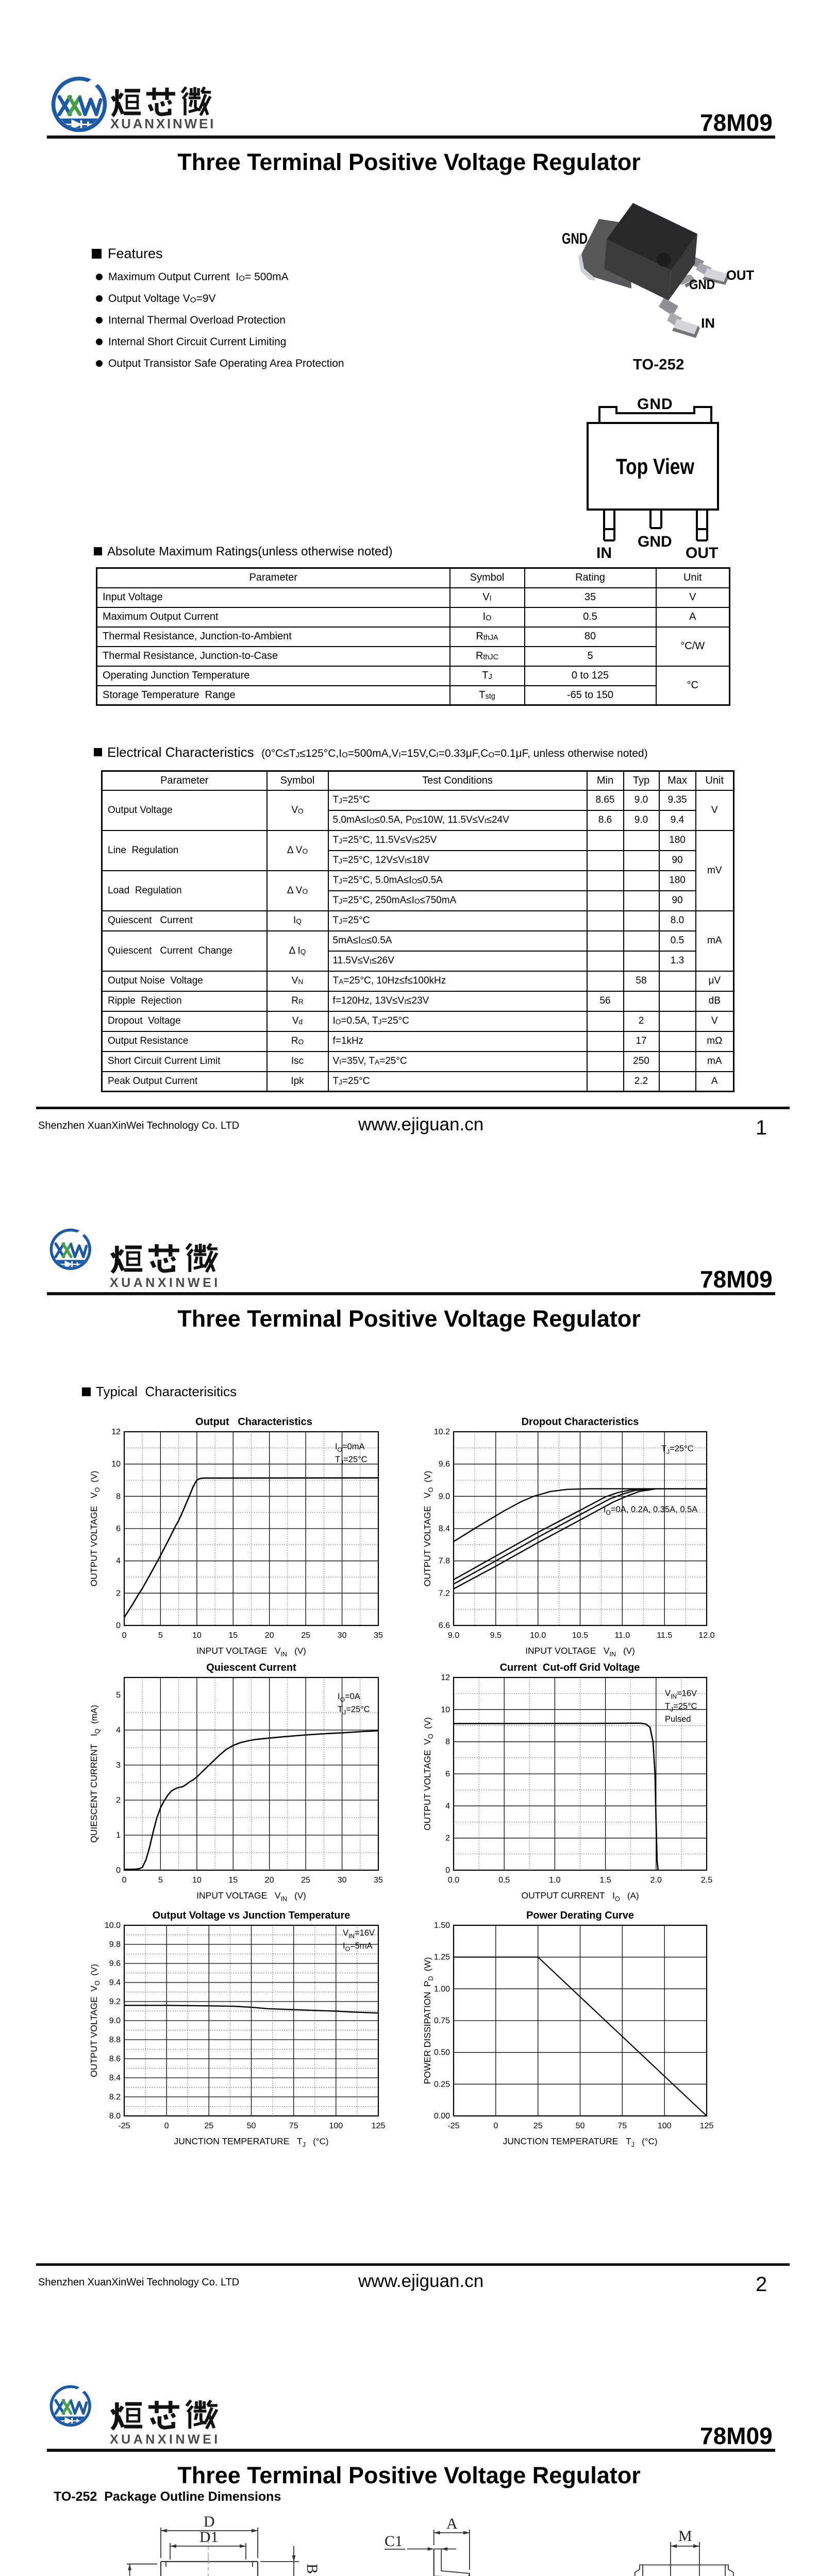 Image resolution: width=818 pixels, height=2576 pixels. I want to click on svg-text: 35, so click(378, 1880).